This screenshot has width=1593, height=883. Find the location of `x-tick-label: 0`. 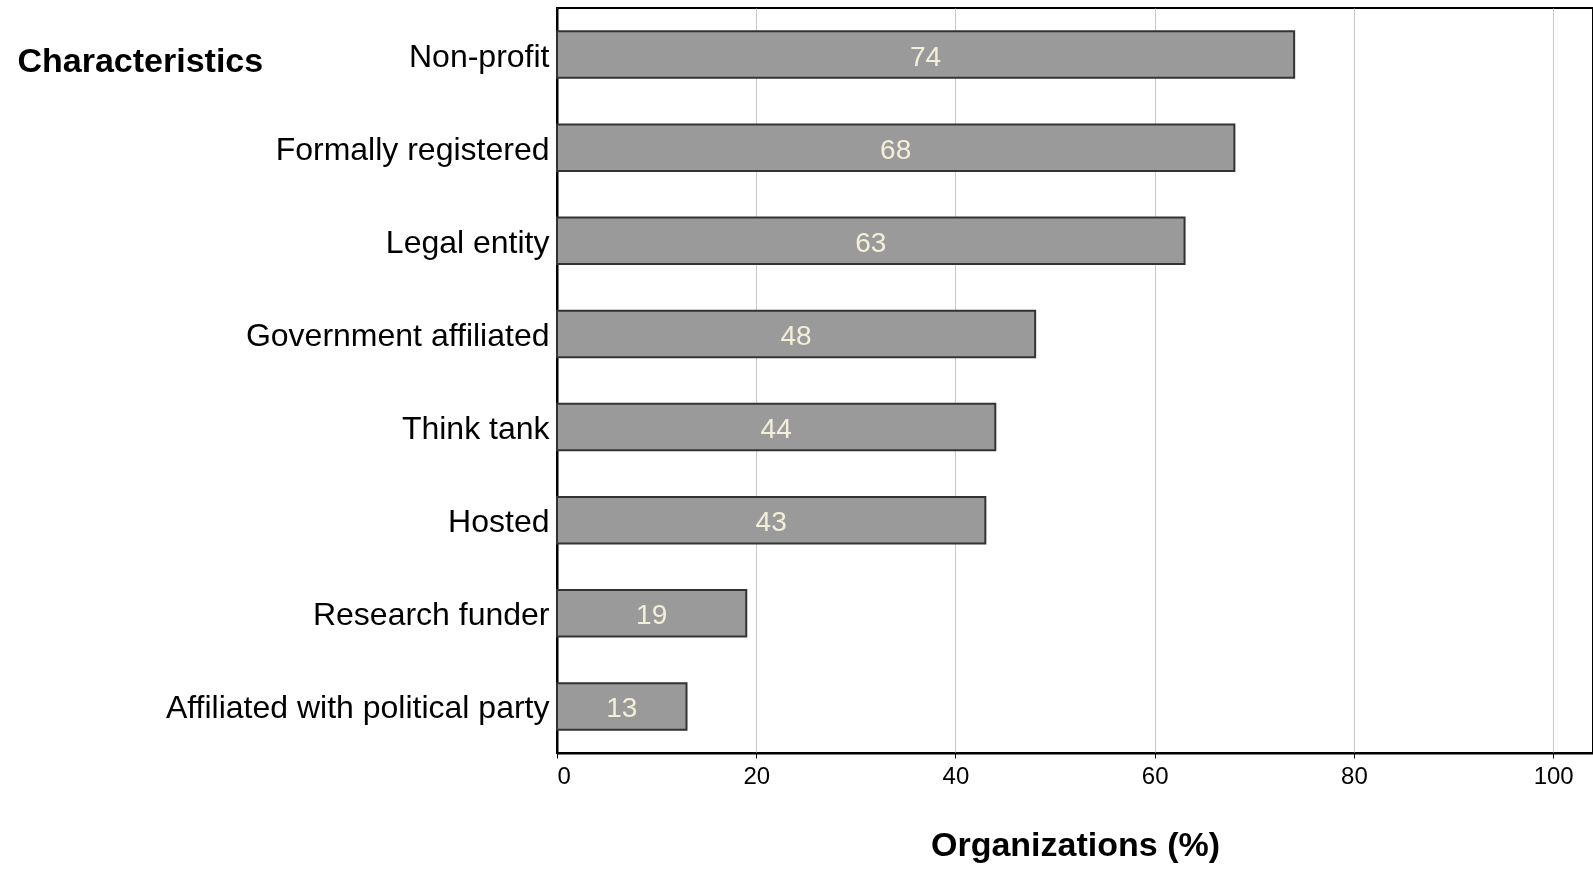

x-tick-label: 0 is located at coordinates (564, 775).